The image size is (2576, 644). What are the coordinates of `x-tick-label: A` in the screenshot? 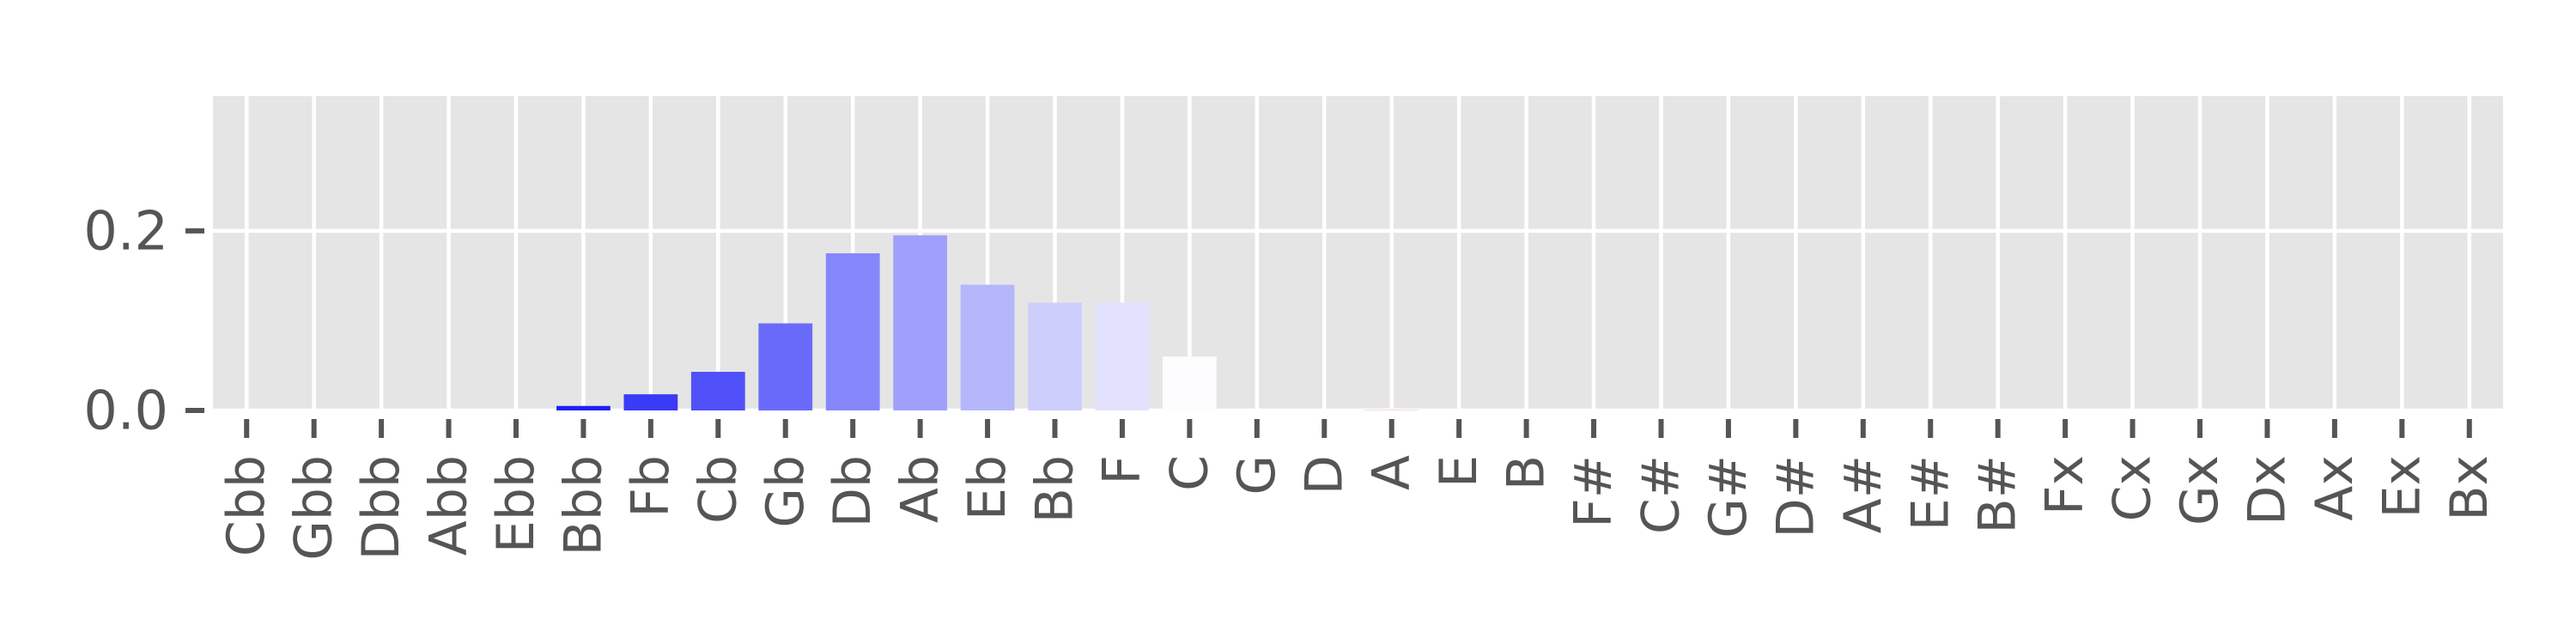 It's located at (1392, 472).